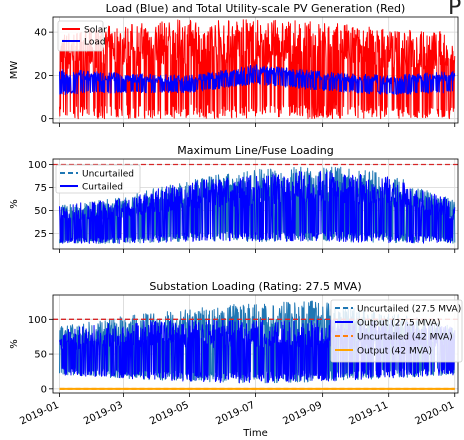  I want to click on legend-entry-label: Load, so click(95, 43).